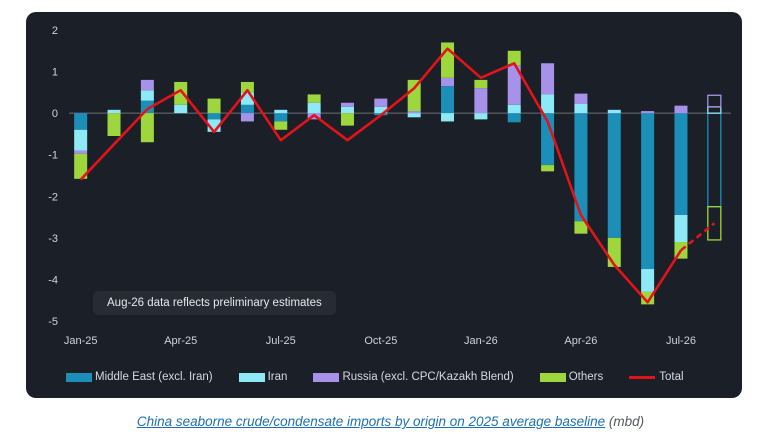  Describe the element at coordinates (428, 377) in the screenshot. I see `legend-label-russia: Russia (excl. CPC/Kazakh Blend)` at that location.